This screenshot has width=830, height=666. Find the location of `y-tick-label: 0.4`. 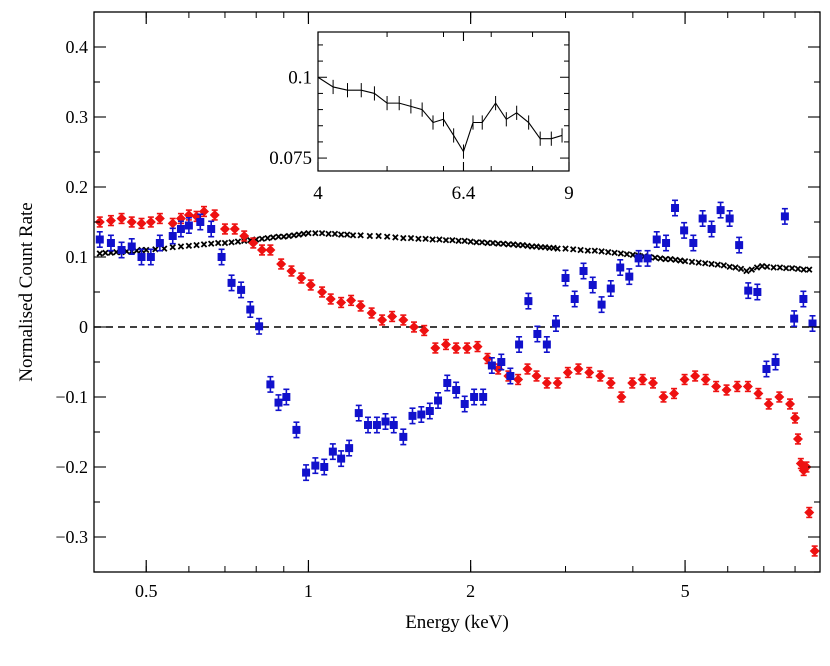

y-tick-label: 0.4 is located at coordinates (77, 47).